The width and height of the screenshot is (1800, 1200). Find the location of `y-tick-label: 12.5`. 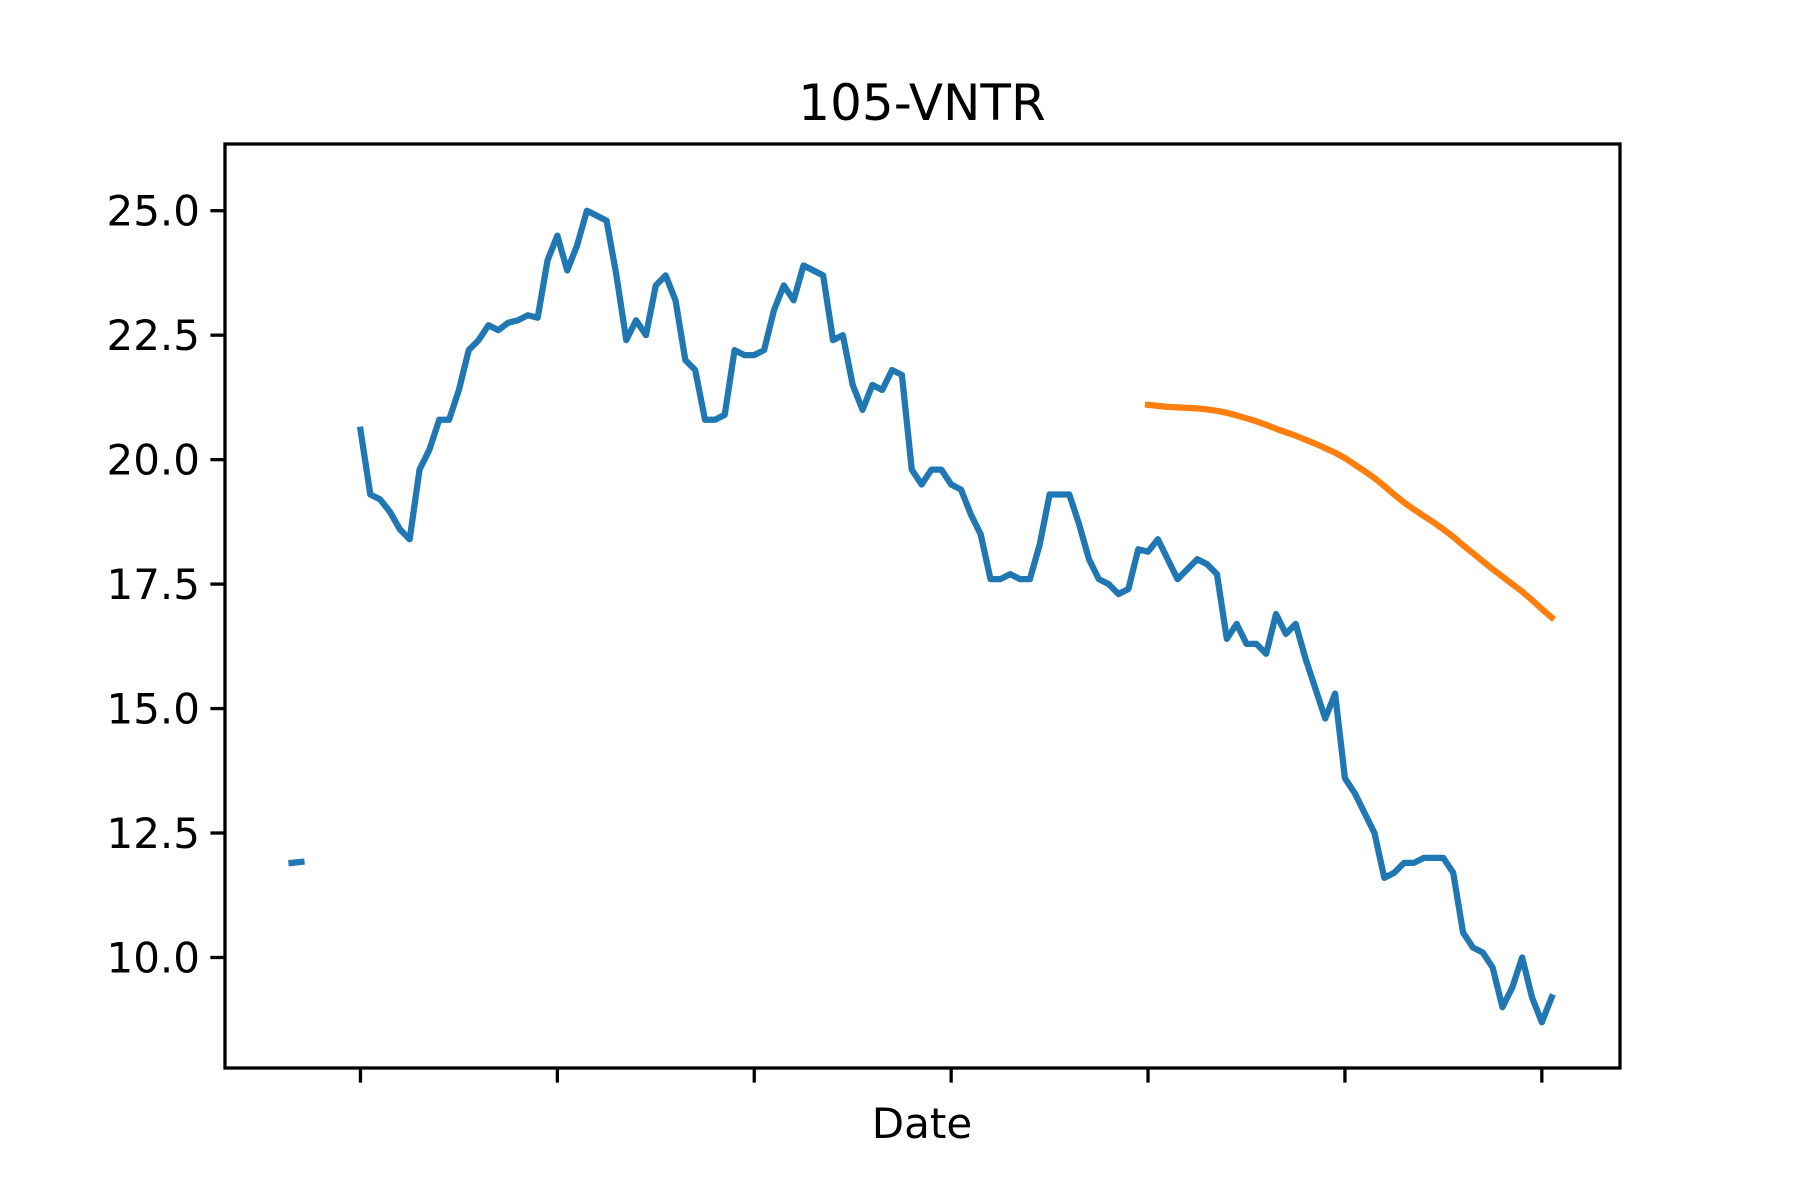

y-tick-label: 12.5 is located at coordinates (153, 833).